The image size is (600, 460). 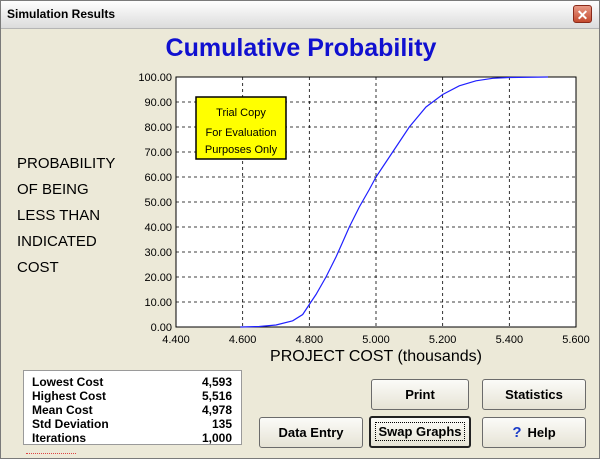 What do you see at coordinates (69, 396) in the screenshot?
I see `stat-label: Highest Cost` at bounding box center [69, 396].